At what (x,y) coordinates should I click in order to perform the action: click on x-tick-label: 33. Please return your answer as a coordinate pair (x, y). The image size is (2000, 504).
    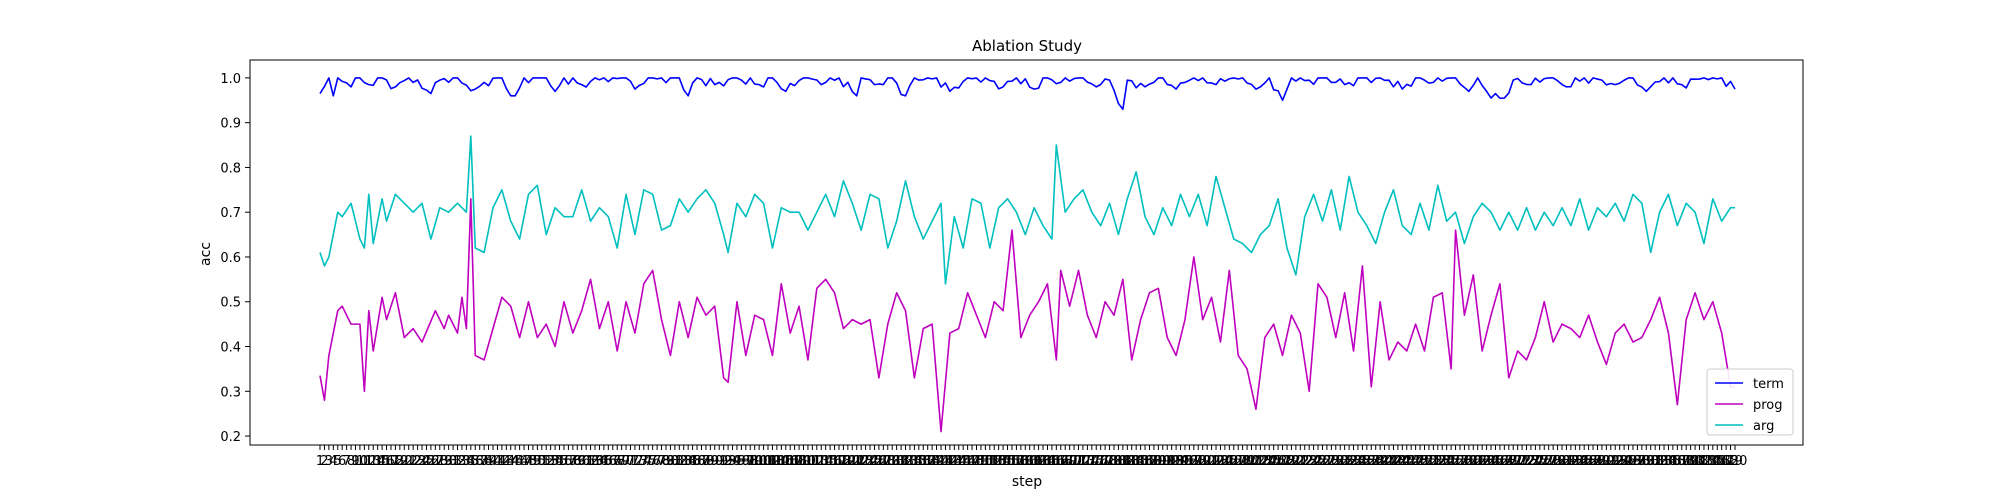
    Looking at the image, I should click on (462, 461).